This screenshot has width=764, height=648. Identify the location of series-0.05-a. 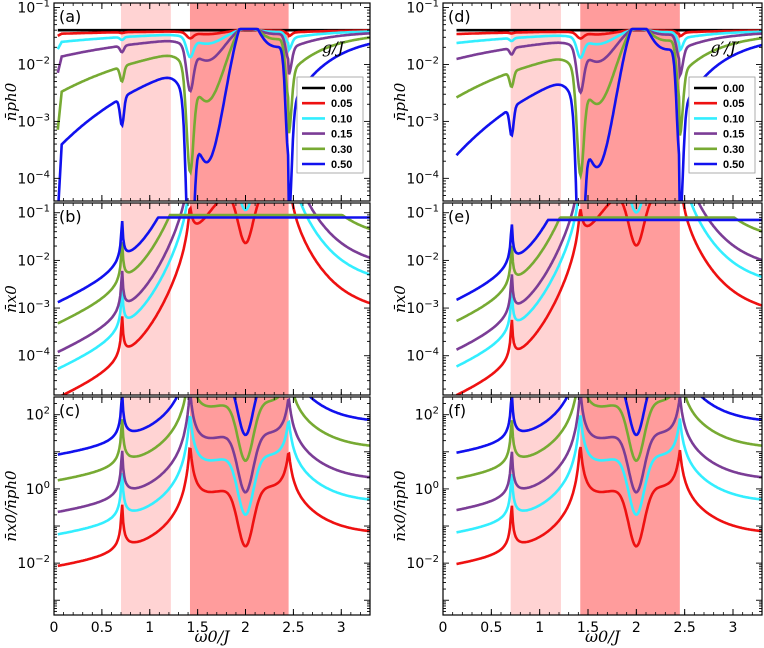
(213, 34).